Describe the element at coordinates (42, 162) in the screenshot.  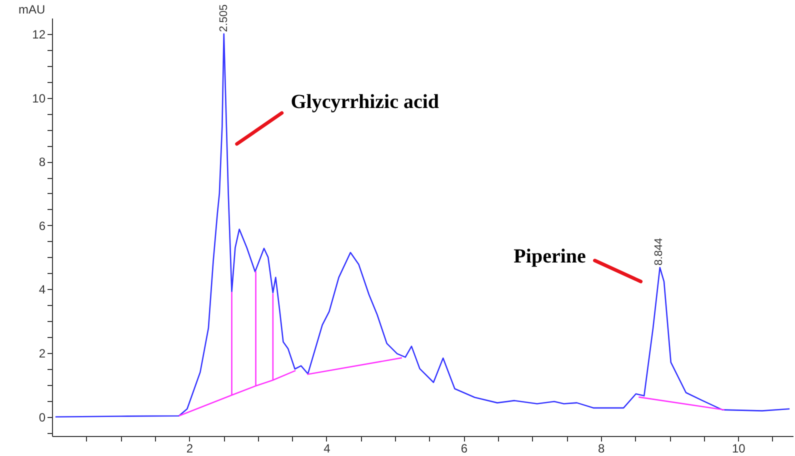
I see `y-tick-label: 8` at that location.